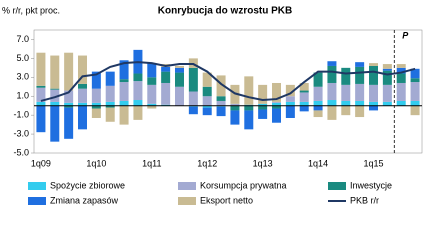 This screenshot has height=240, width=448. What do you see at coordinates (41, 163) in the screenshot?
I see `x-tick-label: 1q09` at bounding box center [41, 163].